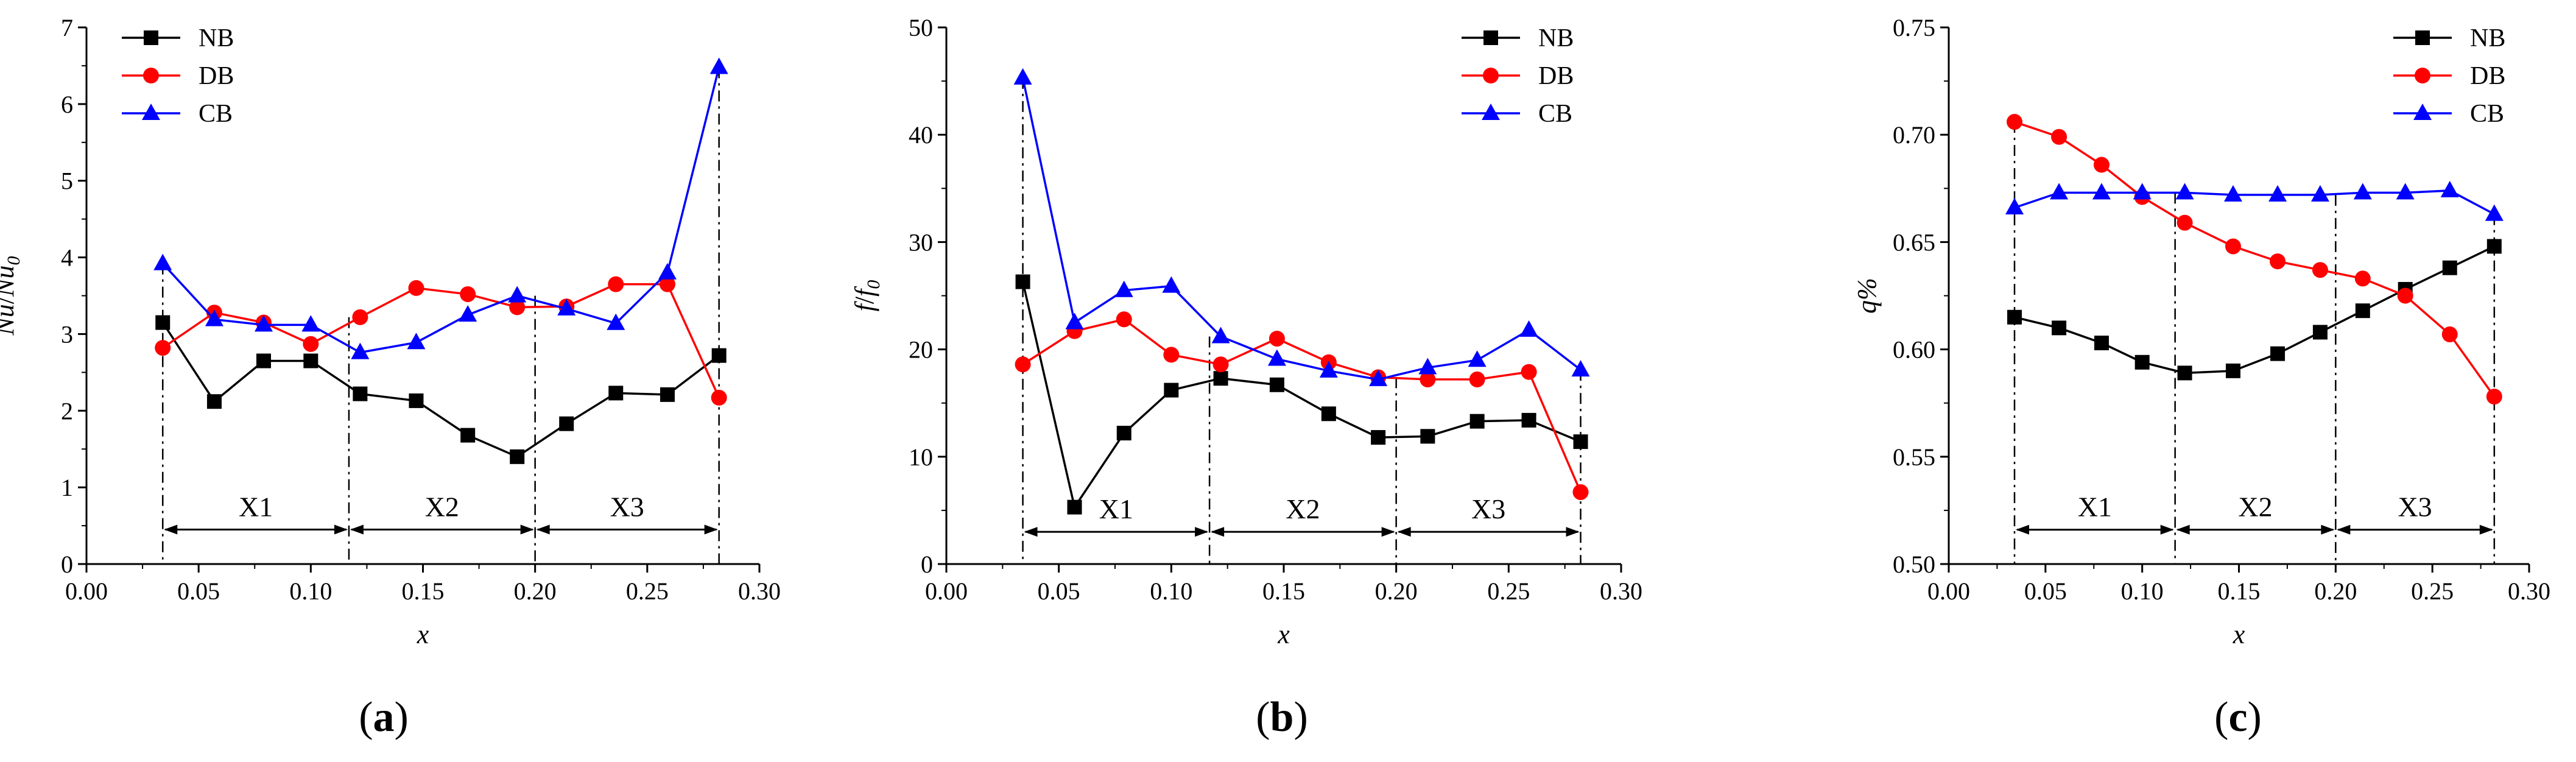 This screenshot has width=2576, height=762. What do you see at coordinates (2487, 114) in the screenshot?
I see `legend-label: CB` at bounding box center [2487, 114].